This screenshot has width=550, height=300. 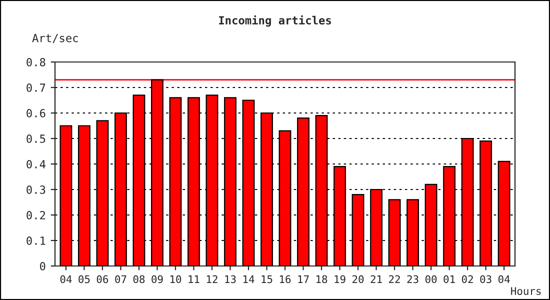 What do you see at coordinates (55, 39) in the screenshot?
I see `y-axis-title: Art/sec` at bounding box center [55, 39].